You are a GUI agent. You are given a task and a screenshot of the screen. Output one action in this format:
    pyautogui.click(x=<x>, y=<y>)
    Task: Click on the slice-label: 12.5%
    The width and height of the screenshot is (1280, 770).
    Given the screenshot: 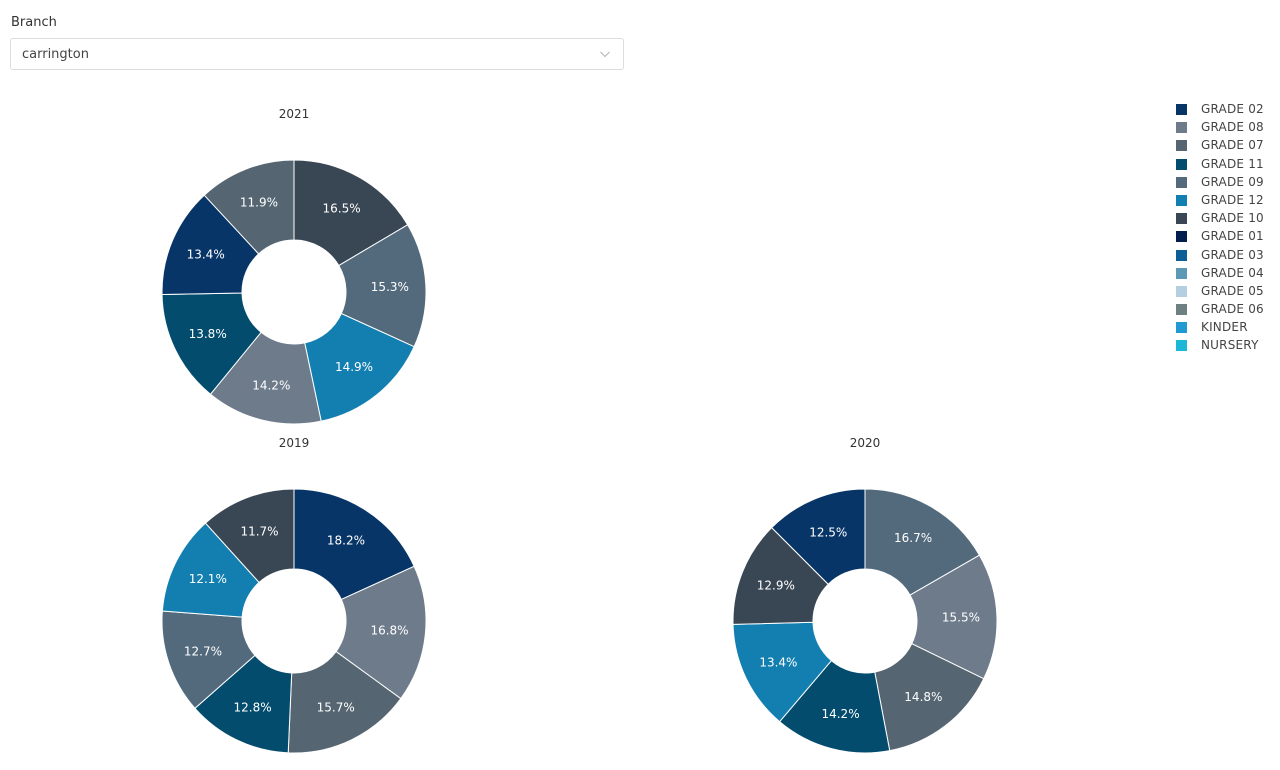 What is the action you would take?
    pyautogui.click(x=828, y=532)
    